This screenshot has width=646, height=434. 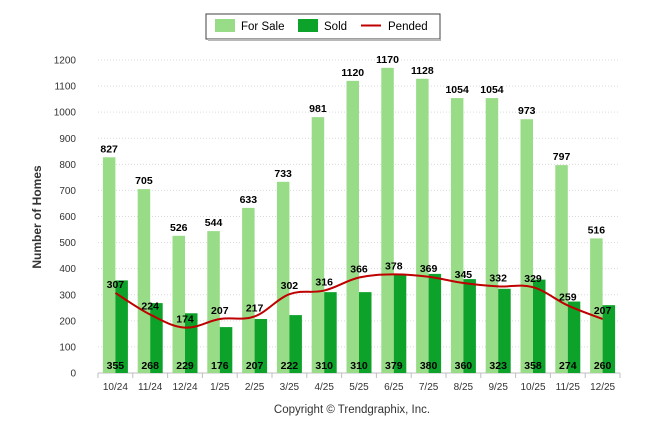 I want to click on label-sold: 323, so click(x=498, y=366).